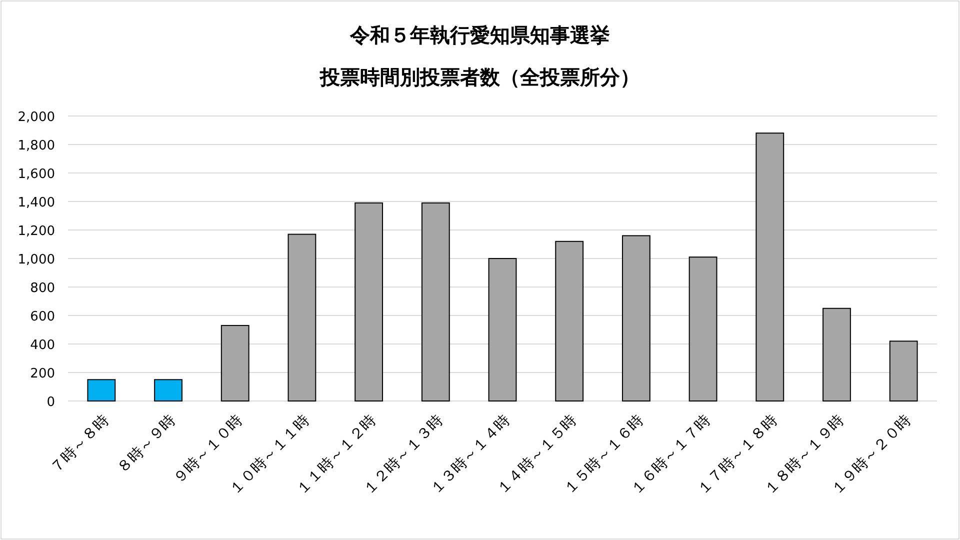 Image resolution: width=960 pixels, height=540 pixels. I want to click on y-tick-label: 1,400, so click(36, 203).